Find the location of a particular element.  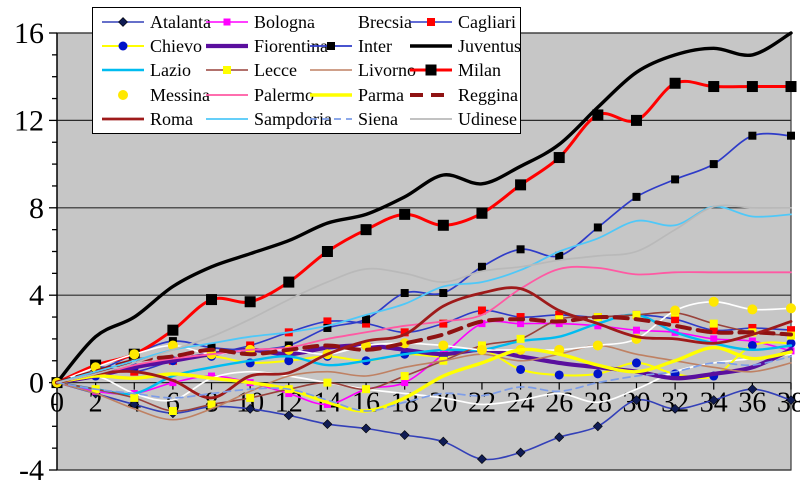

legend-item-cagliari: Cagliari is located at coordinates (465, 22).